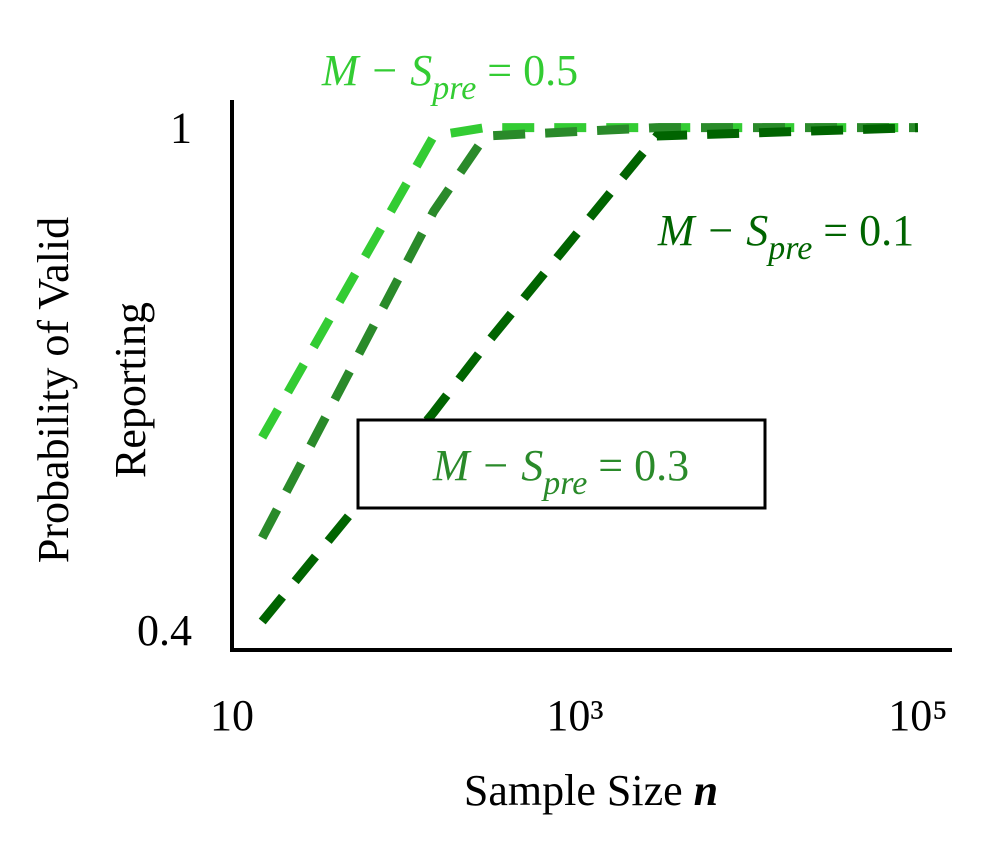 Image resolution: width=996 pixels, height=841 pixels. What do you see at coordinates (164, 630) in the screenshot?
I see `y-tick-label: 0.4` at bounding box center [164, 630].